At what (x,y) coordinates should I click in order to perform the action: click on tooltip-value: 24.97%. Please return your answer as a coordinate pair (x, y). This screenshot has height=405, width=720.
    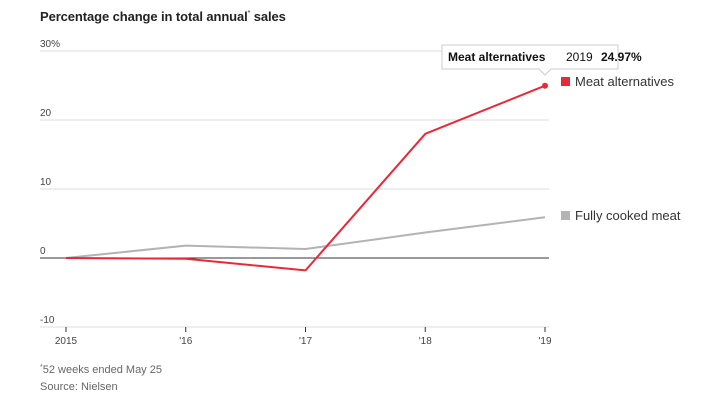
    Looking at the image, I should click on (621, 57).